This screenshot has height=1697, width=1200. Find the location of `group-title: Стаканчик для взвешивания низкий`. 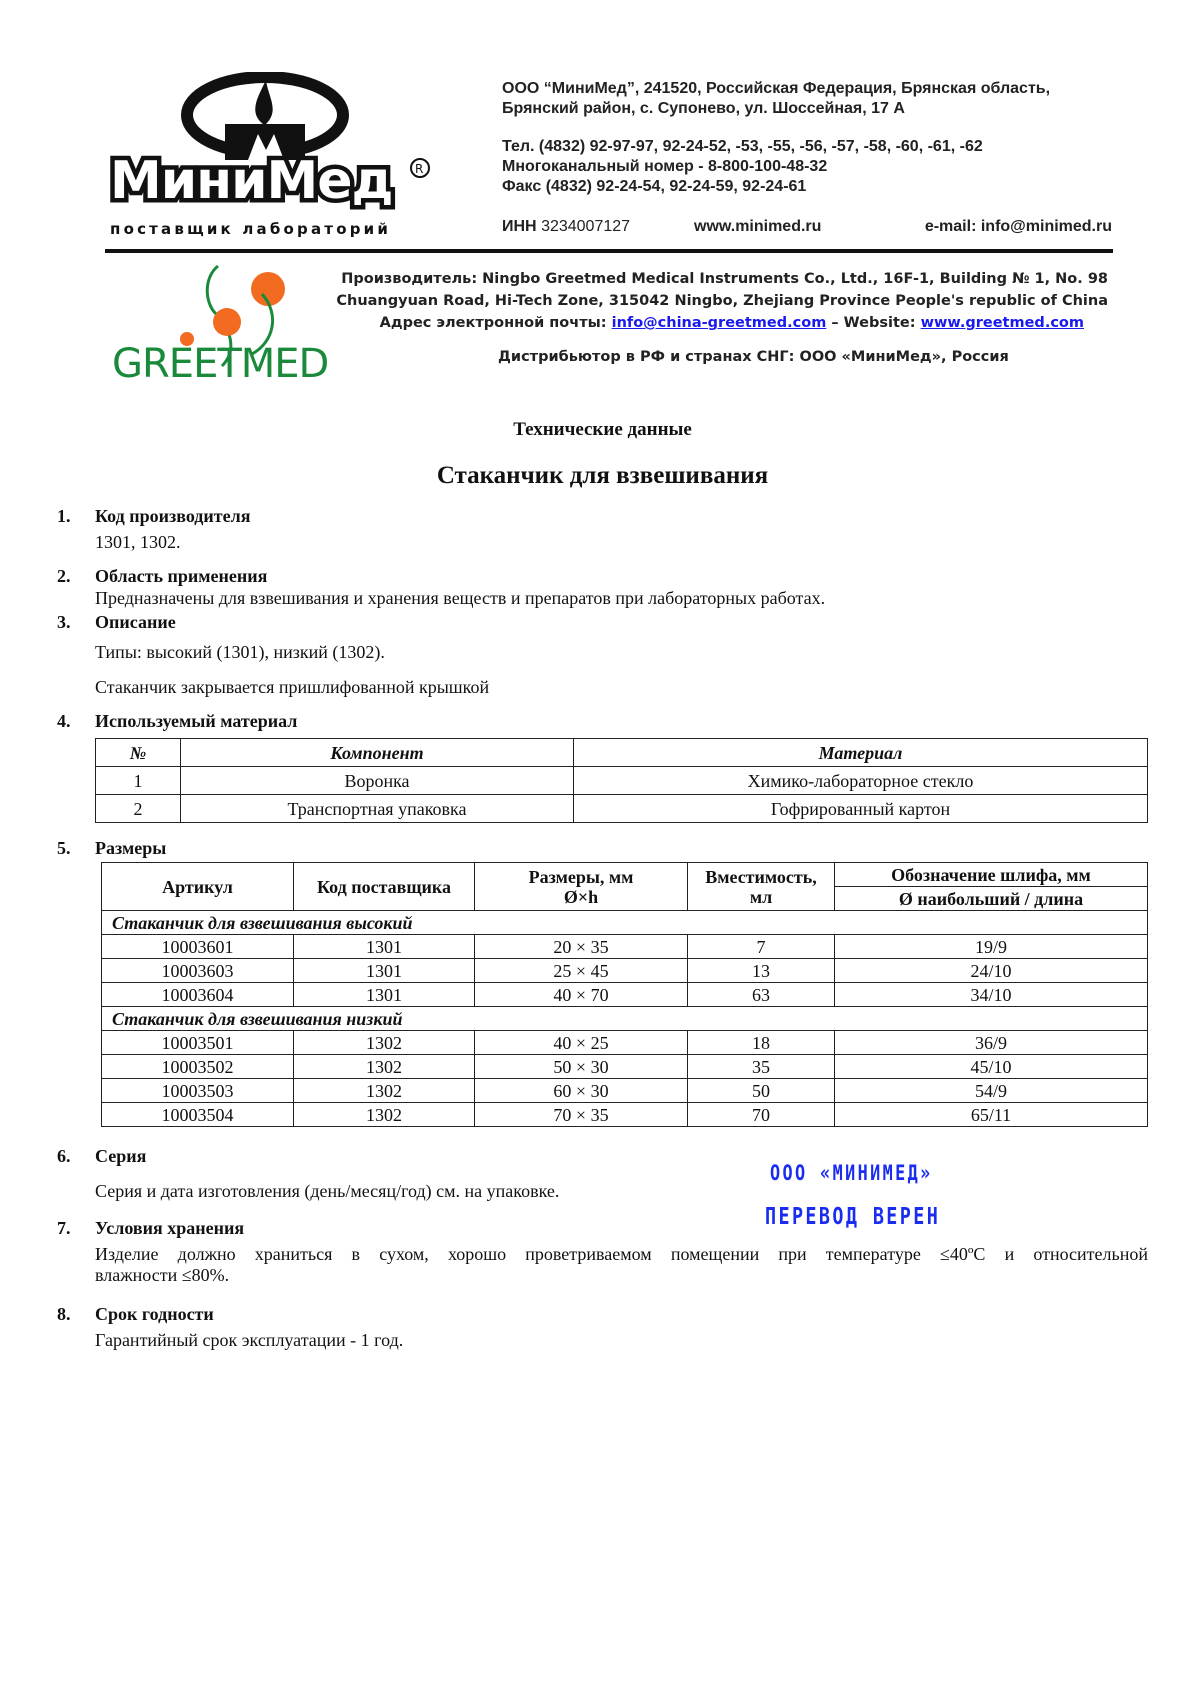

group-title: Стаканчик для взвешивания низкий is located at coordinates (624, 1018).